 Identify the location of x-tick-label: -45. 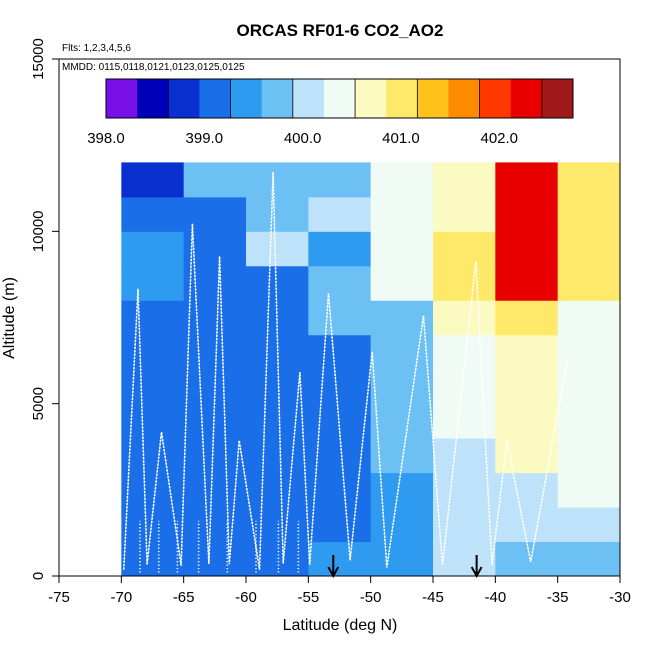
(433, 597).